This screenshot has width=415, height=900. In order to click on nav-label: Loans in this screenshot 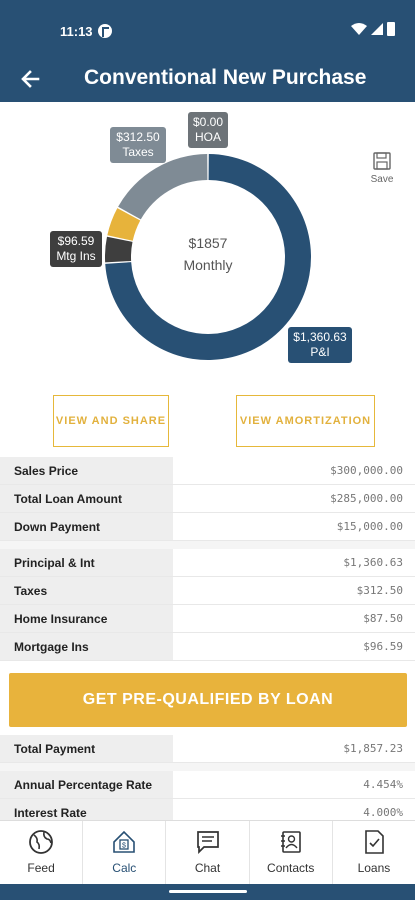, I will do `click(374, 868)`.